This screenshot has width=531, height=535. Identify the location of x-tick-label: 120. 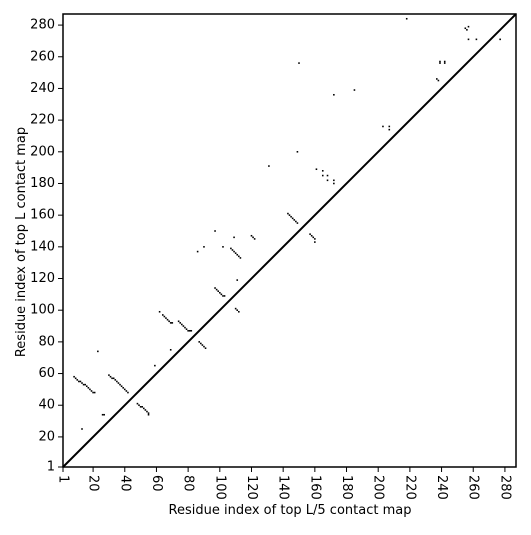
(251, 487).